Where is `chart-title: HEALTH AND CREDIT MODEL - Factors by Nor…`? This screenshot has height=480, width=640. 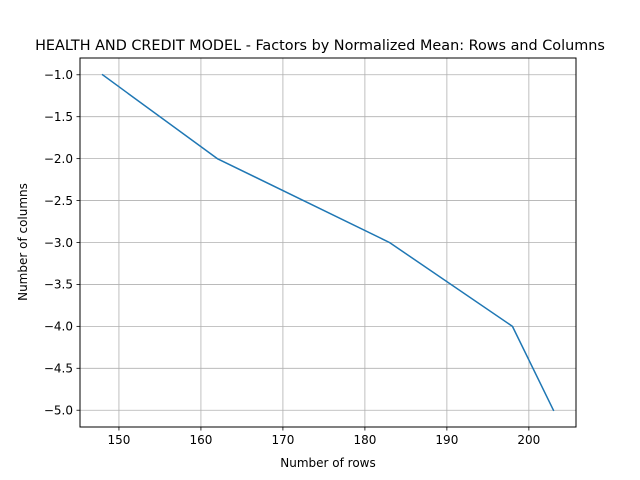 chart-title: HEALTH AND CREDIT MODEL - Factors by Nor… is located at coordinates (320, 46).